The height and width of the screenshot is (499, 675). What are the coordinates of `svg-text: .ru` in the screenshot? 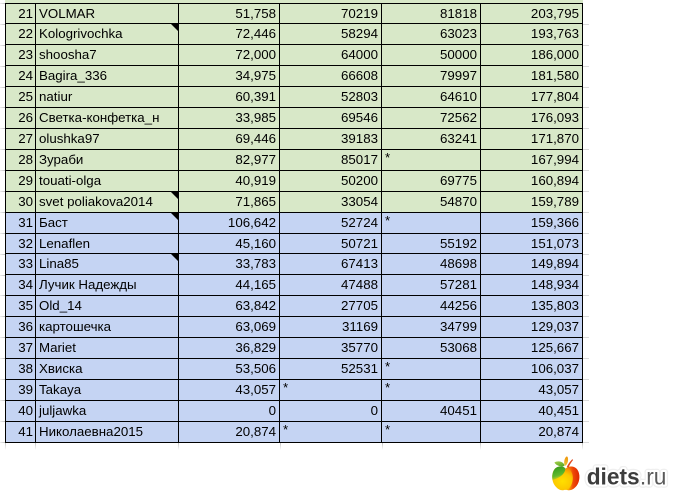 It's located at (653, 476).